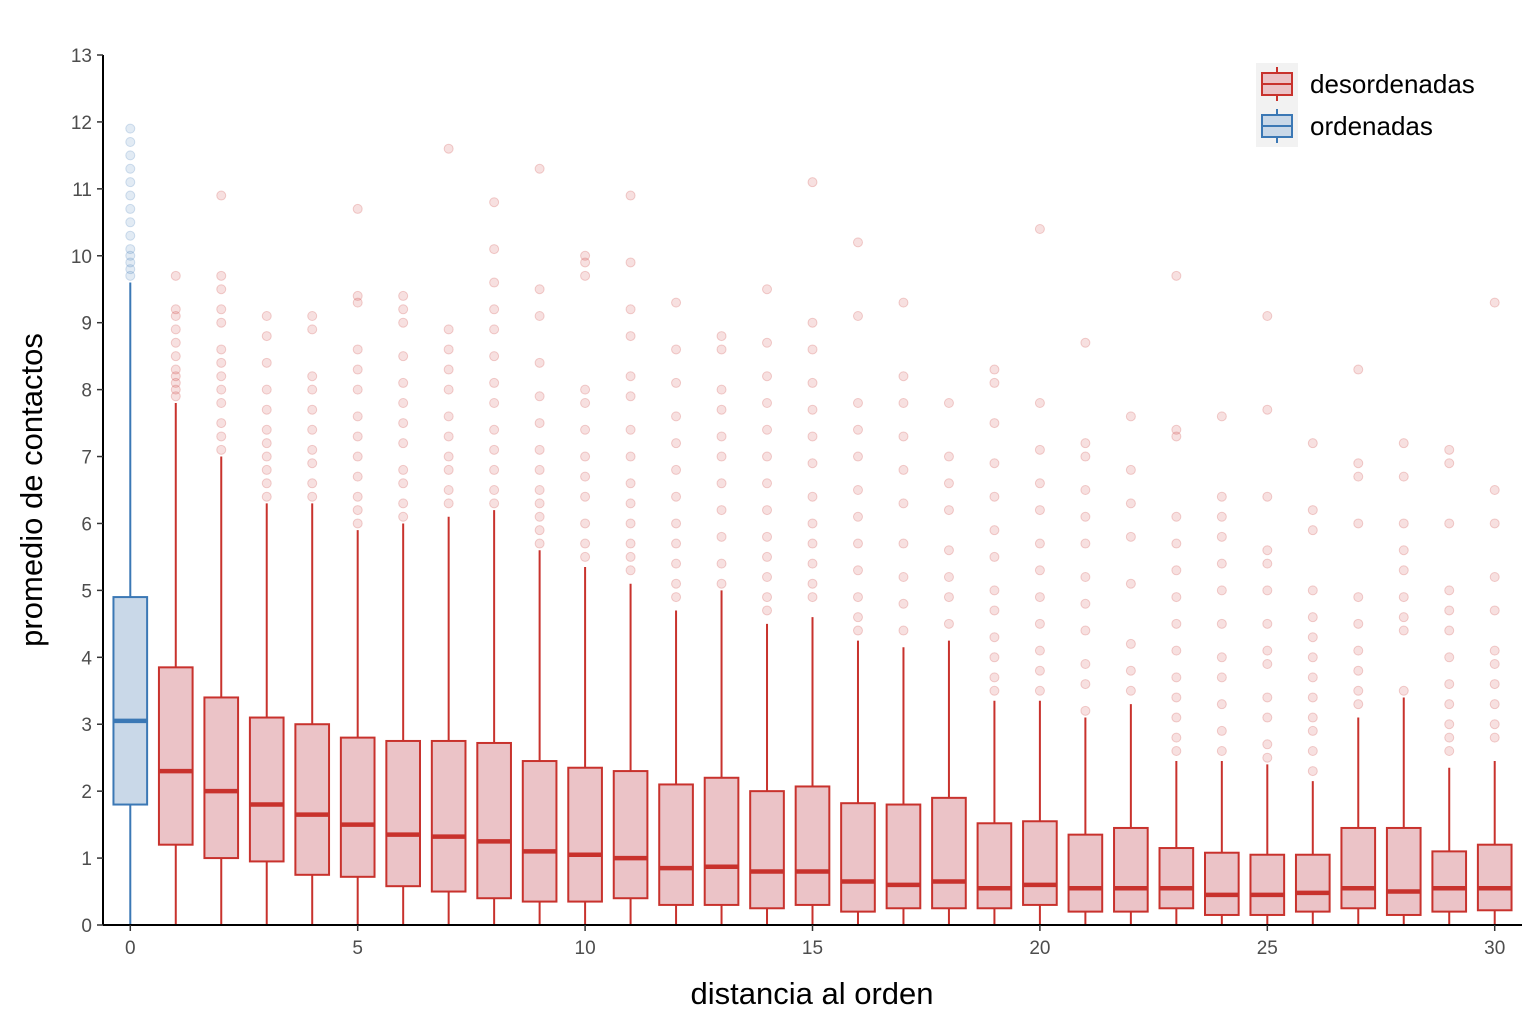 The width and height of the screenshot is (1536, 1024). Describe the element at coordinates (86, 391) in the screenshot. I see `y-tick-label: 8` at that location.